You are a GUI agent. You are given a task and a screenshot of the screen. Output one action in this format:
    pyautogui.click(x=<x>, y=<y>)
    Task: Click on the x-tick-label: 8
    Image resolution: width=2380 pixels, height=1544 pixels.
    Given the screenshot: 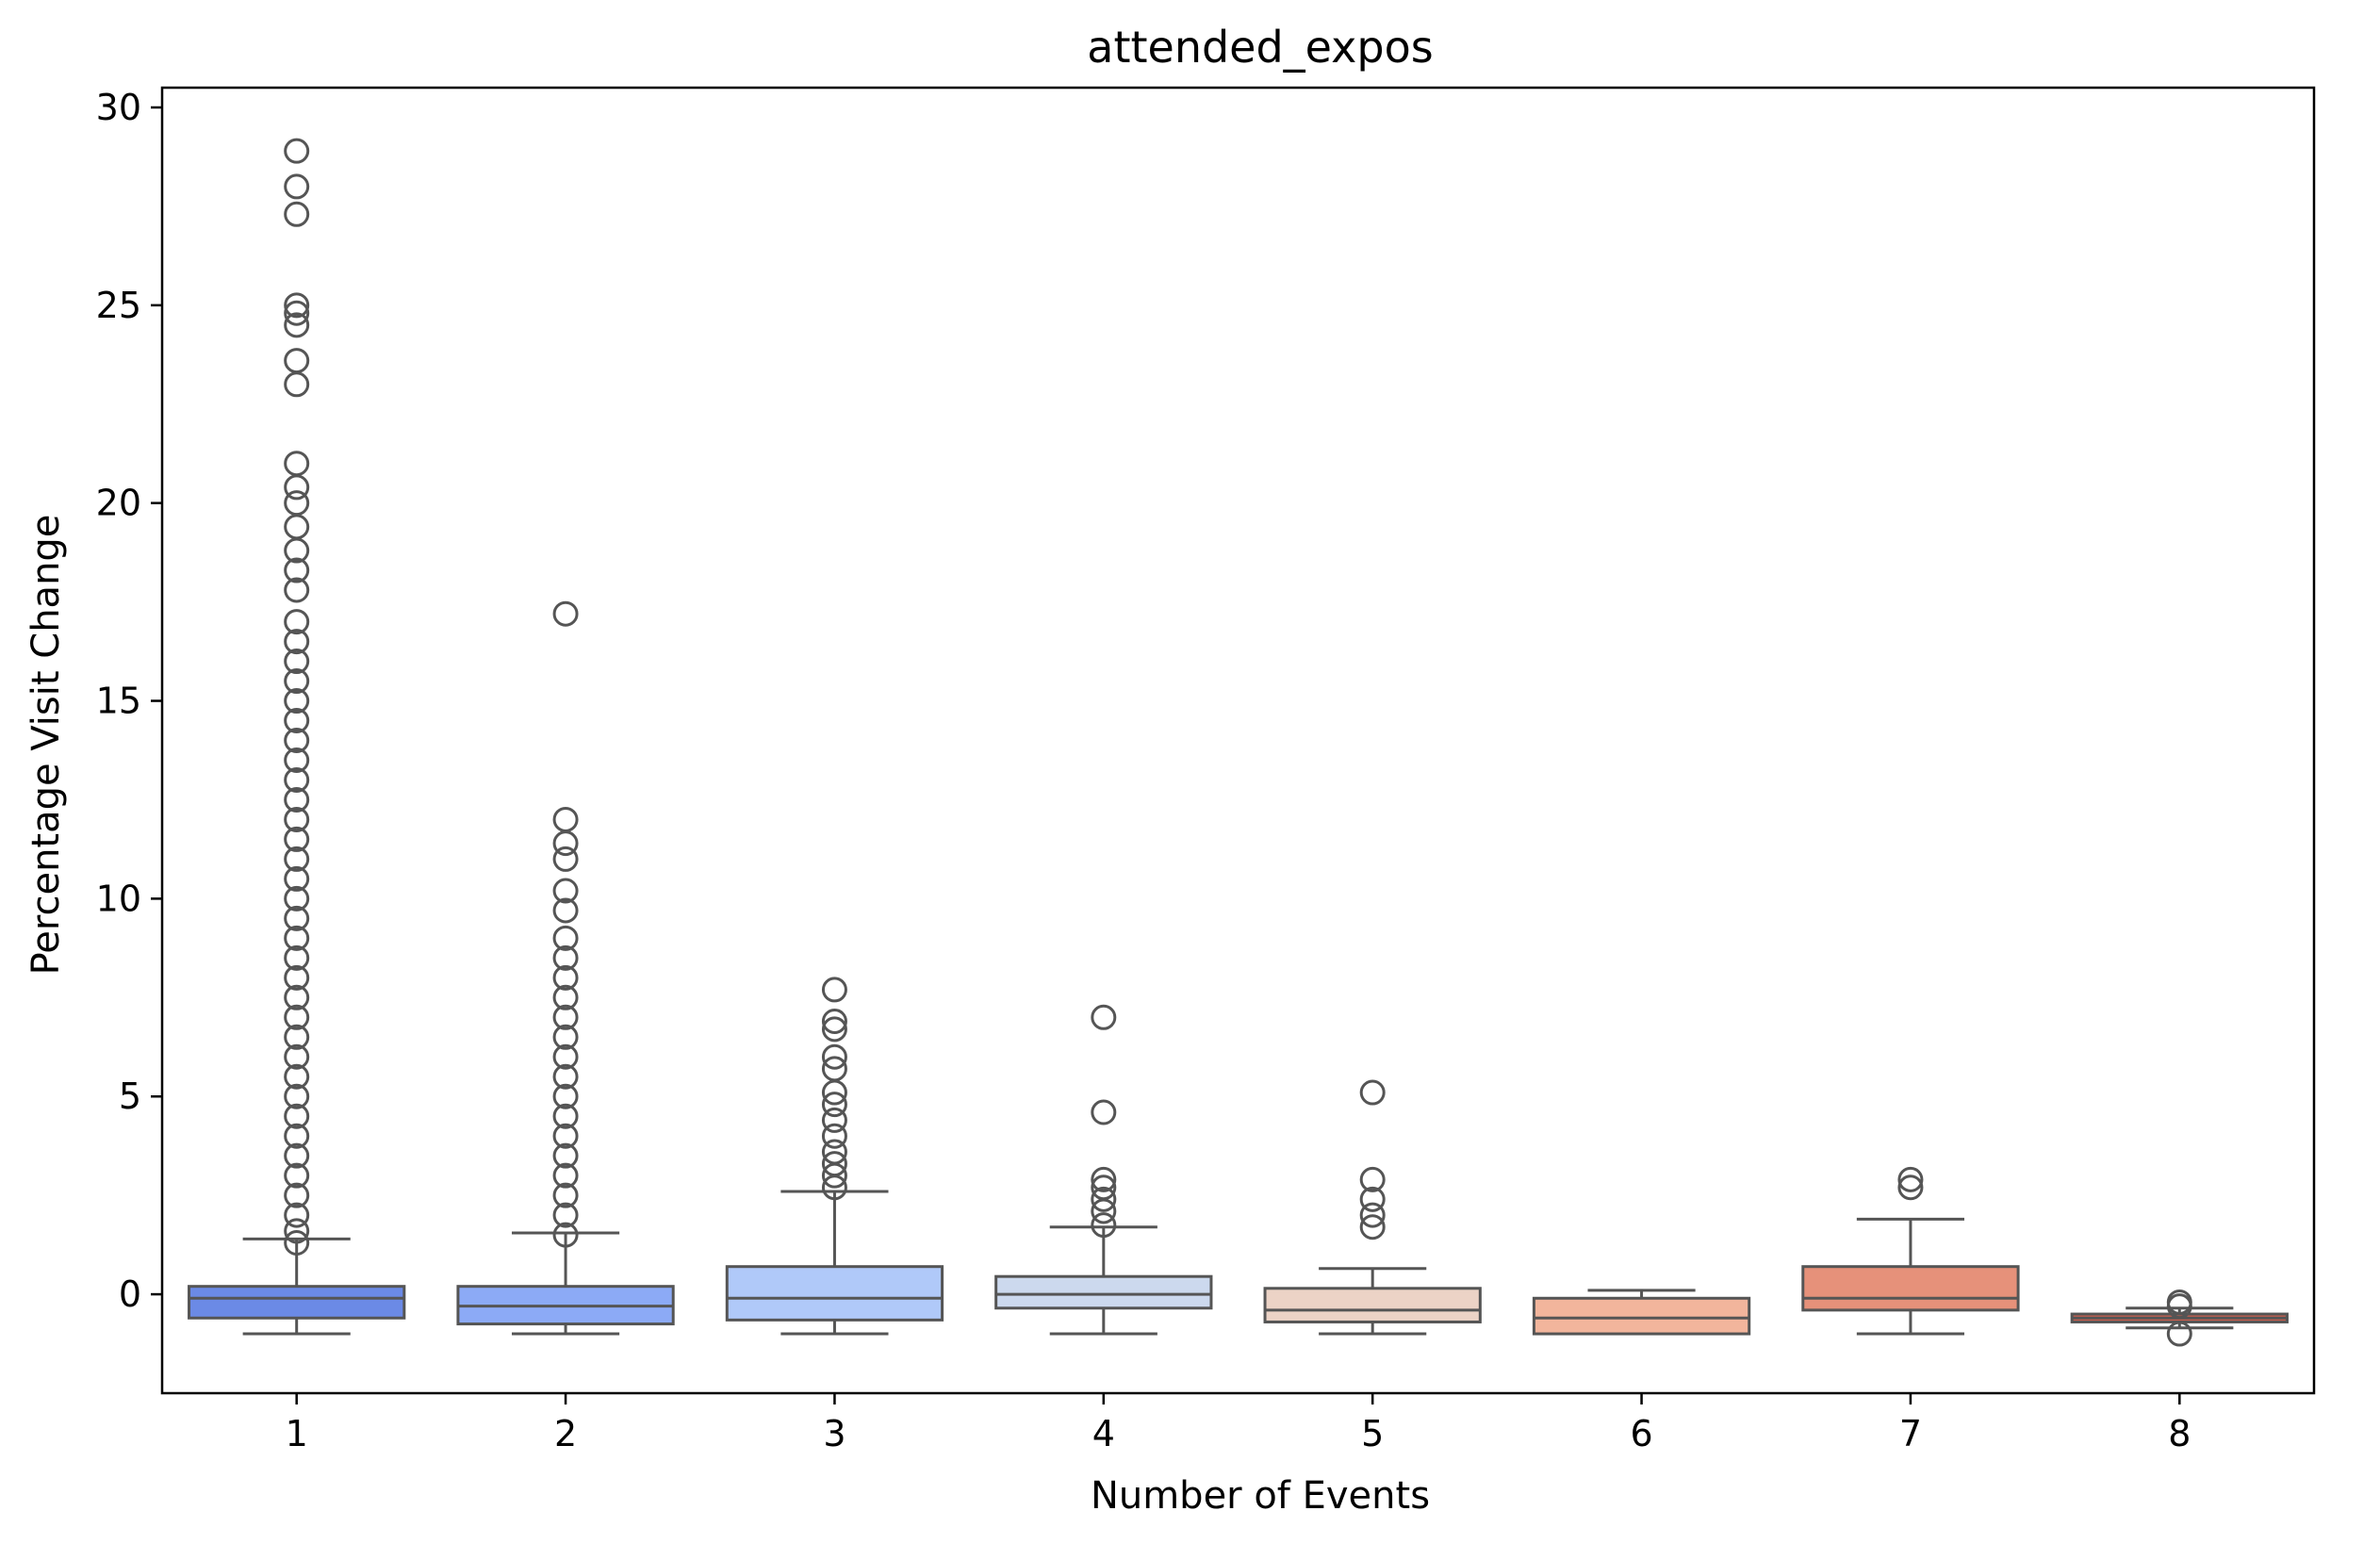 What is the action you would take?
    pyautogui.click(x=2179, y=1433)
    